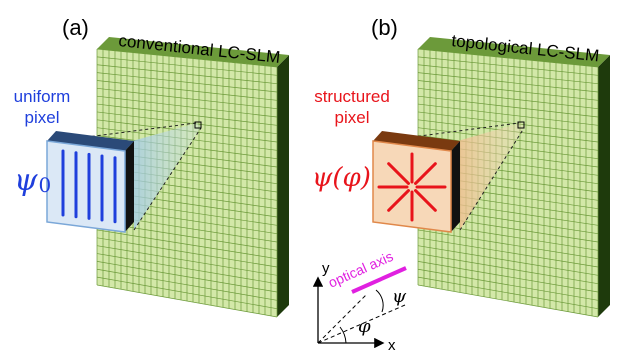  Describe the element at coordinates (416, 141) in the screenshot. I see `pixel-b-top` at that location.